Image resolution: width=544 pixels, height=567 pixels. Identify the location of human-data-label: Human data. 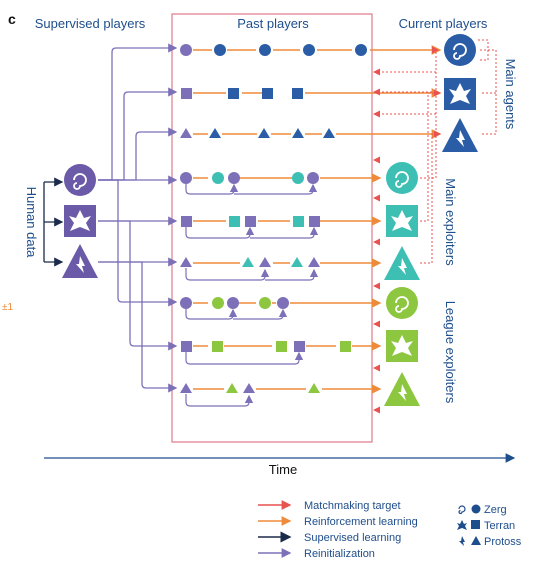
(31, 223).